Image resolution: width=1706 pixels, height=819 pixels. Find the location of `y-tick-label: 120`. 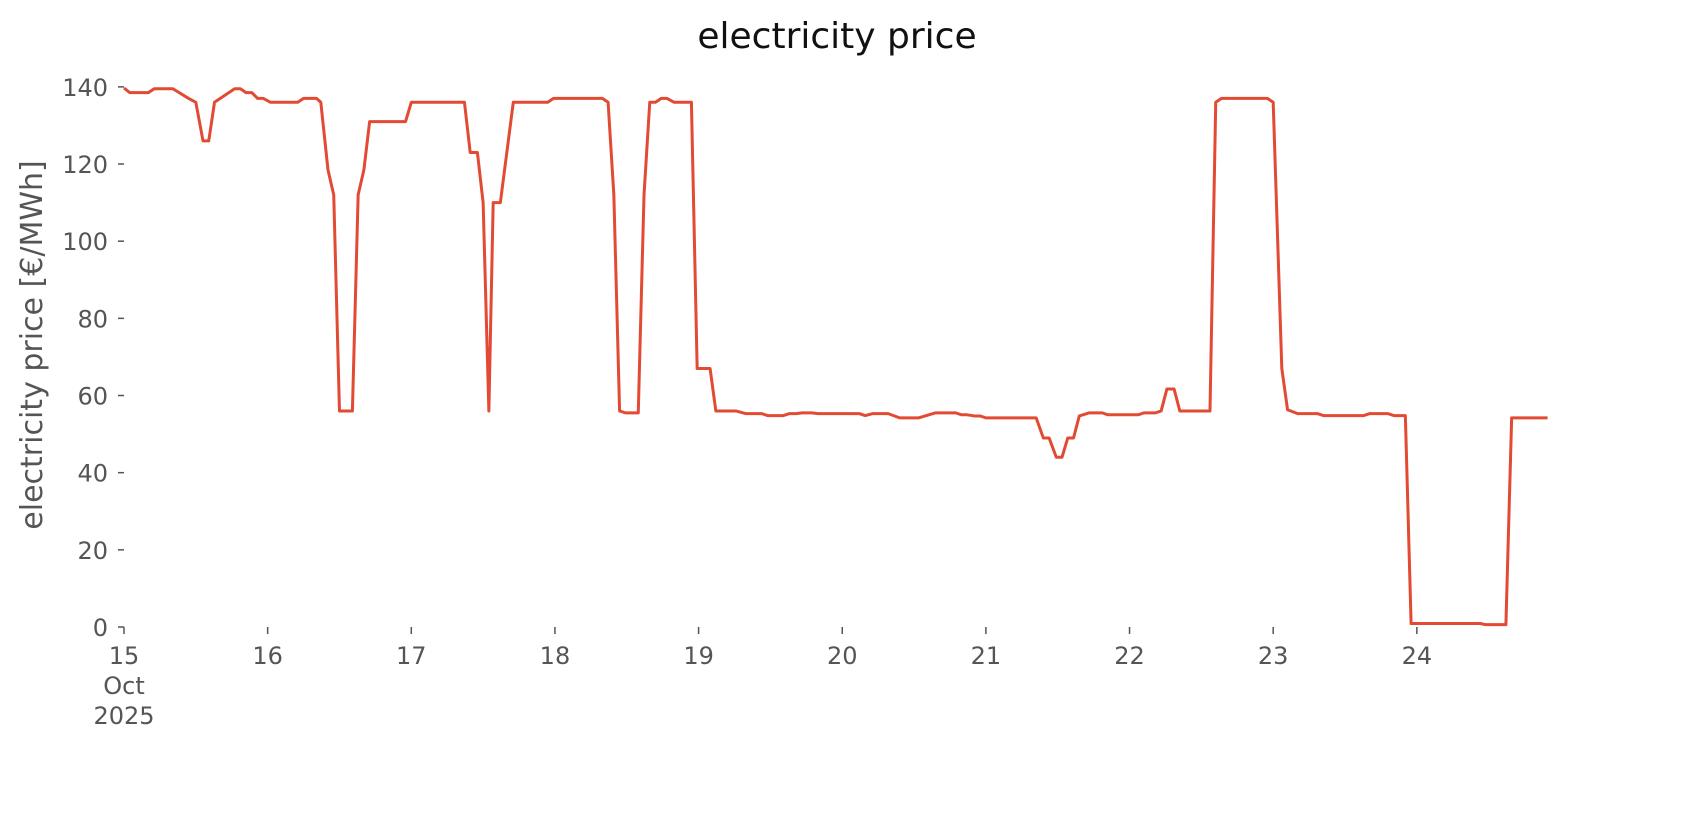

y-tick-label: 120 is located at coordinates (85, 165).